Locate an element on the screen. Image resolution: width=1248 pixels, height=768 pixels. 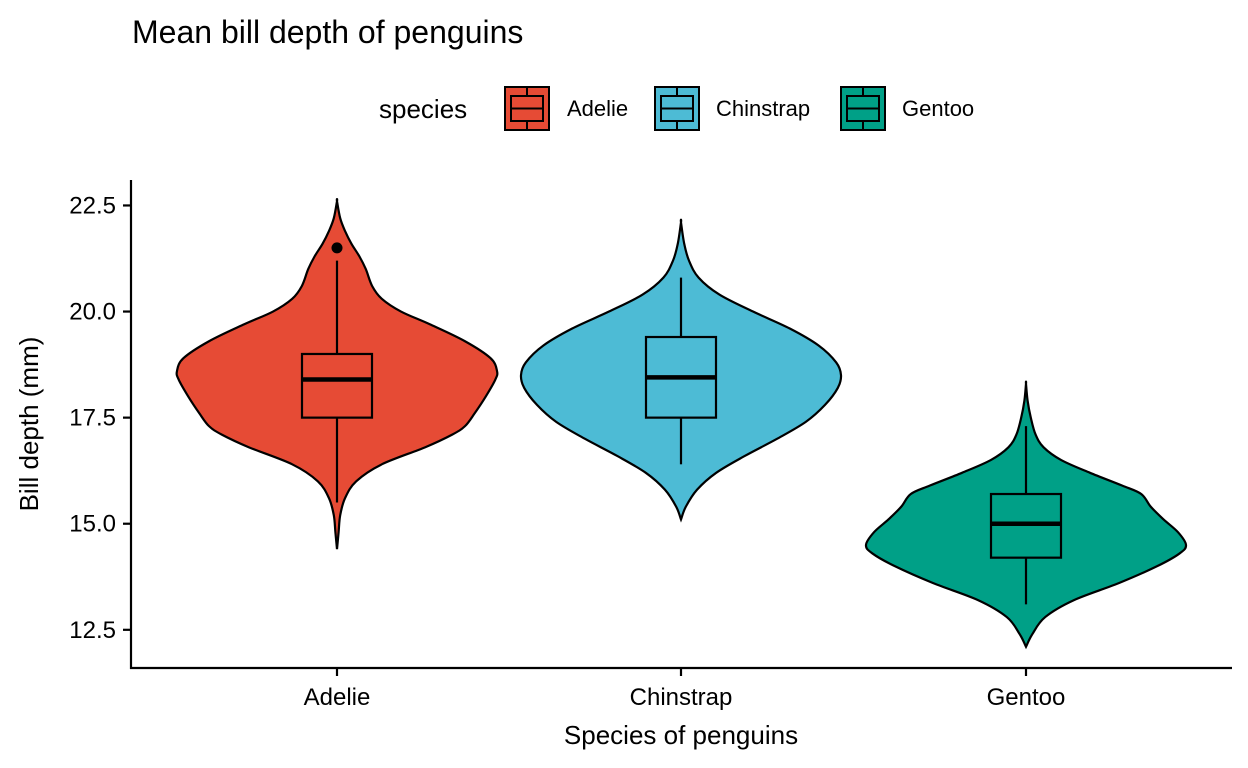
legend: species Adelie Chinstrap Gentoo is located at coordinates (676, 108).